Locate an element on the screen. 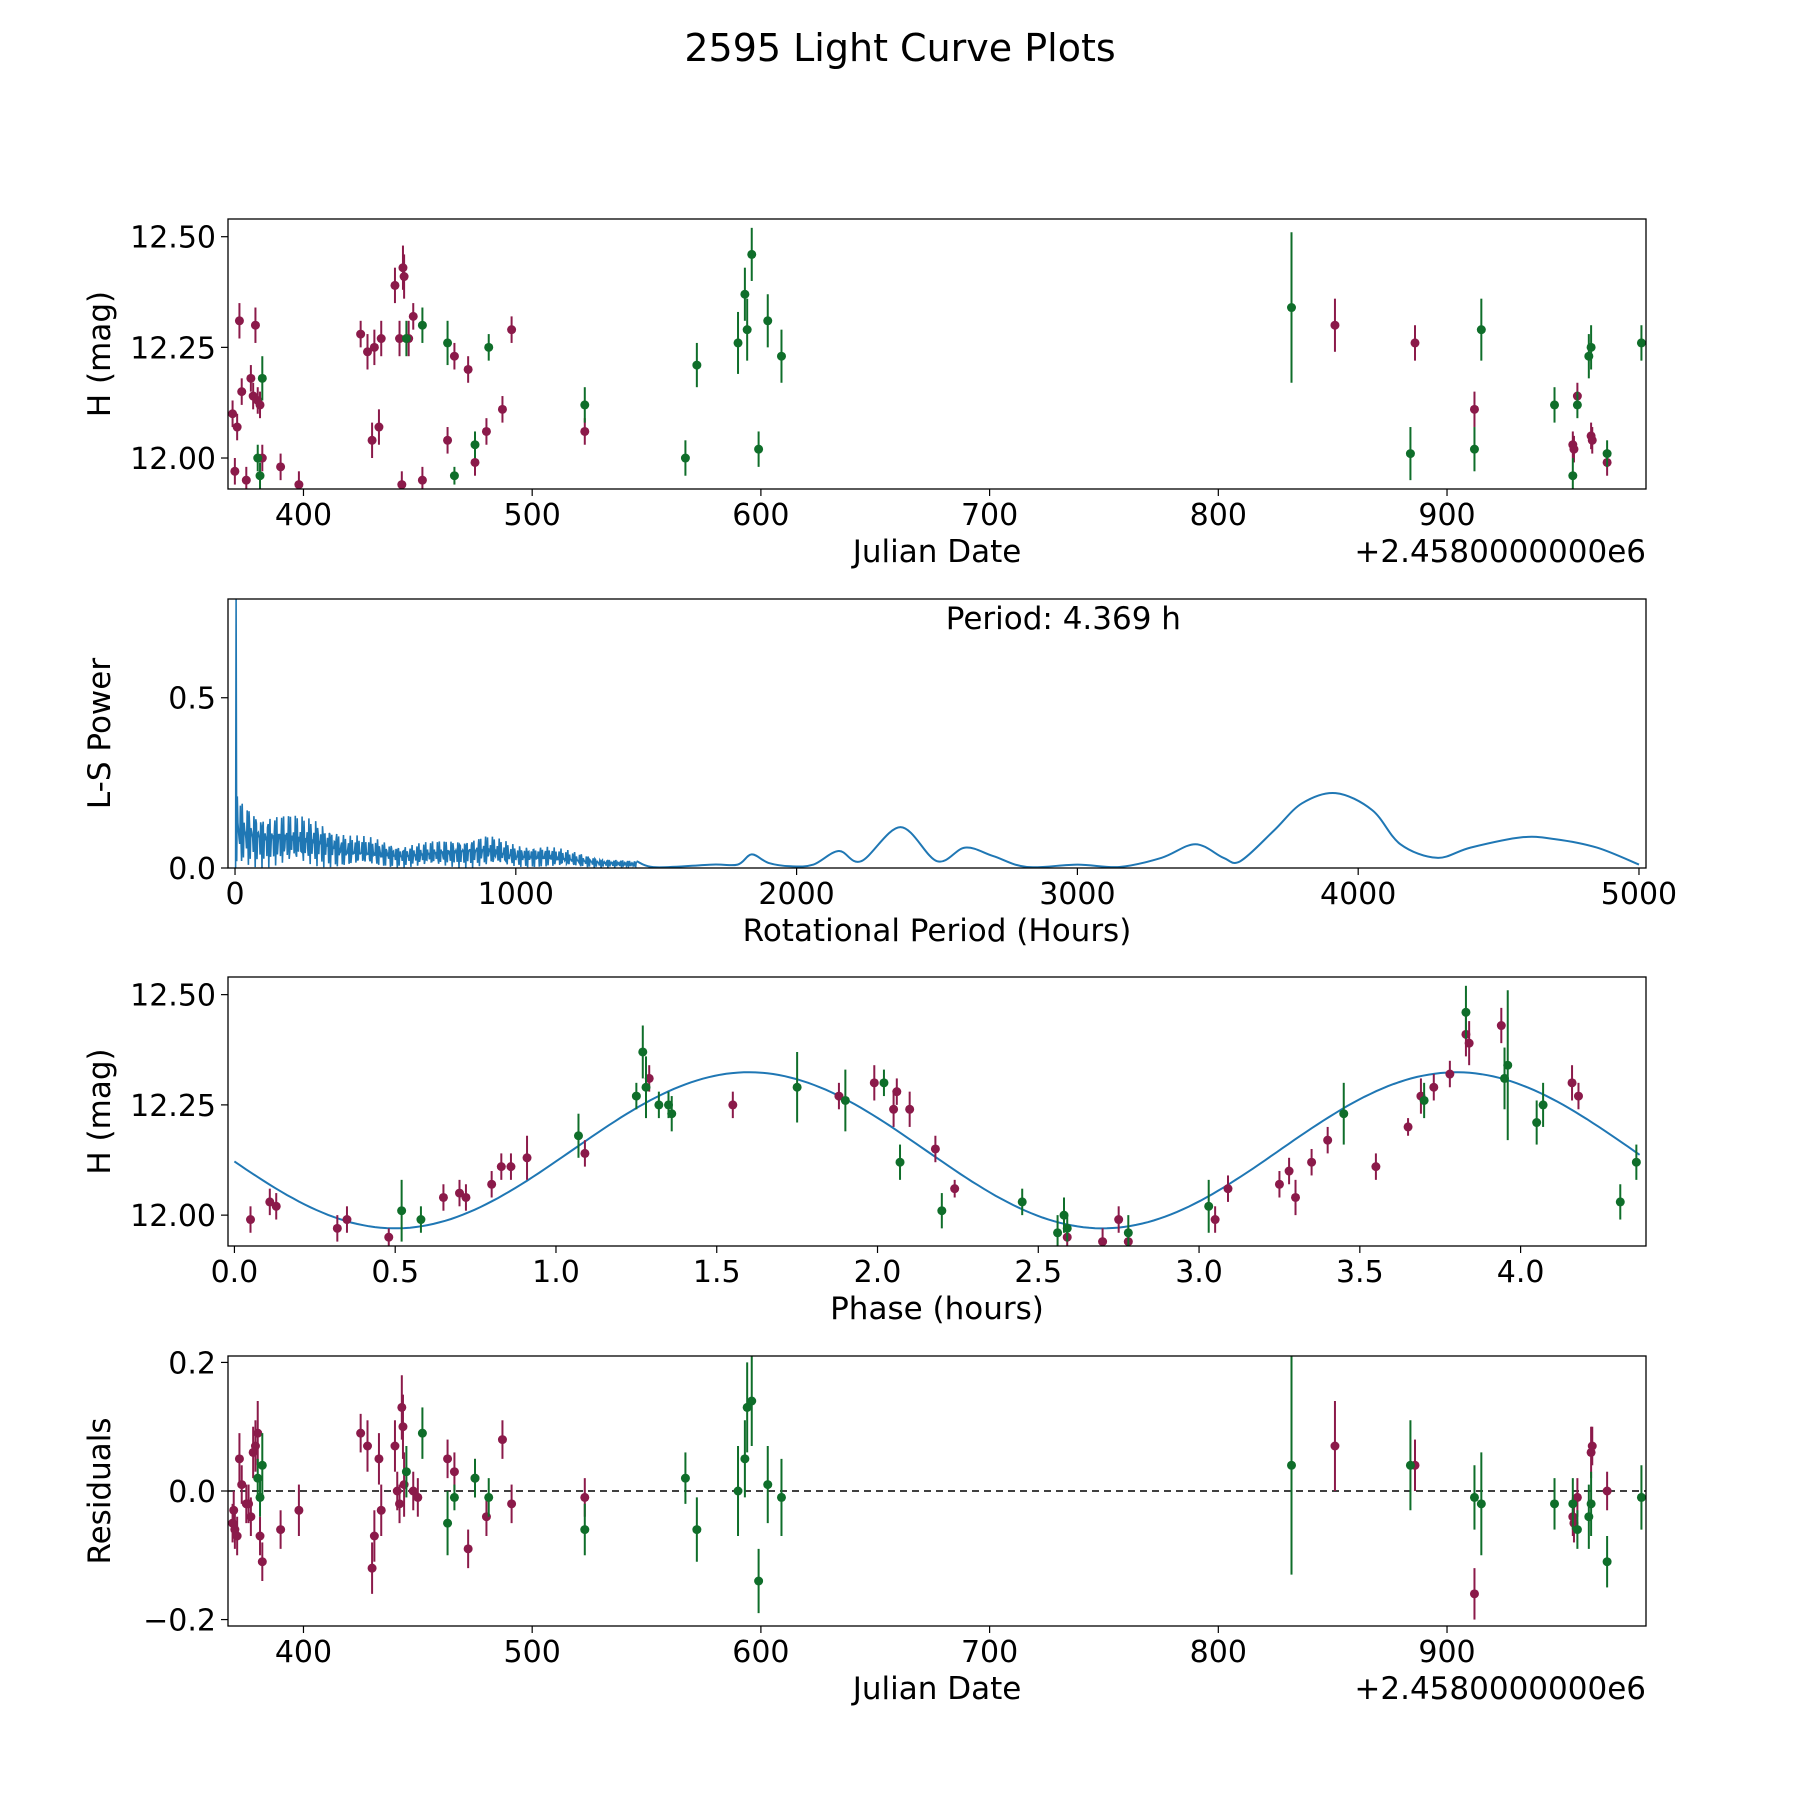  power-curve-smooth is located at coordinates (1138, 829).